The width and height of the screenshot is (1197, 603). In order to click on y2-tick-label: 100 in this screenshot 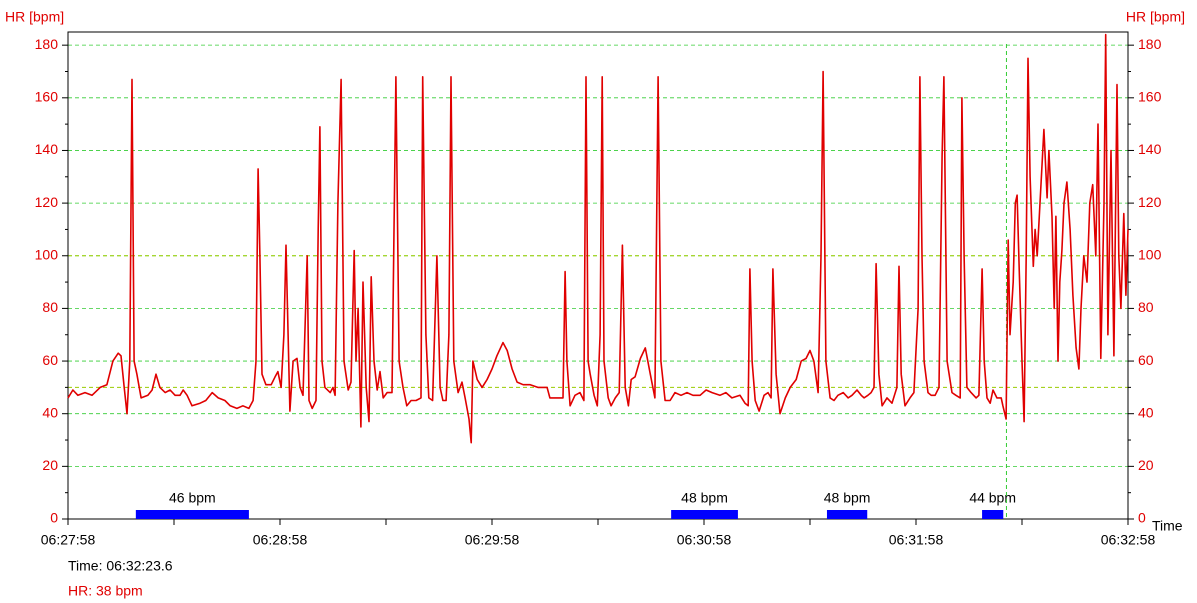, I will do `click(1150, 254)`.